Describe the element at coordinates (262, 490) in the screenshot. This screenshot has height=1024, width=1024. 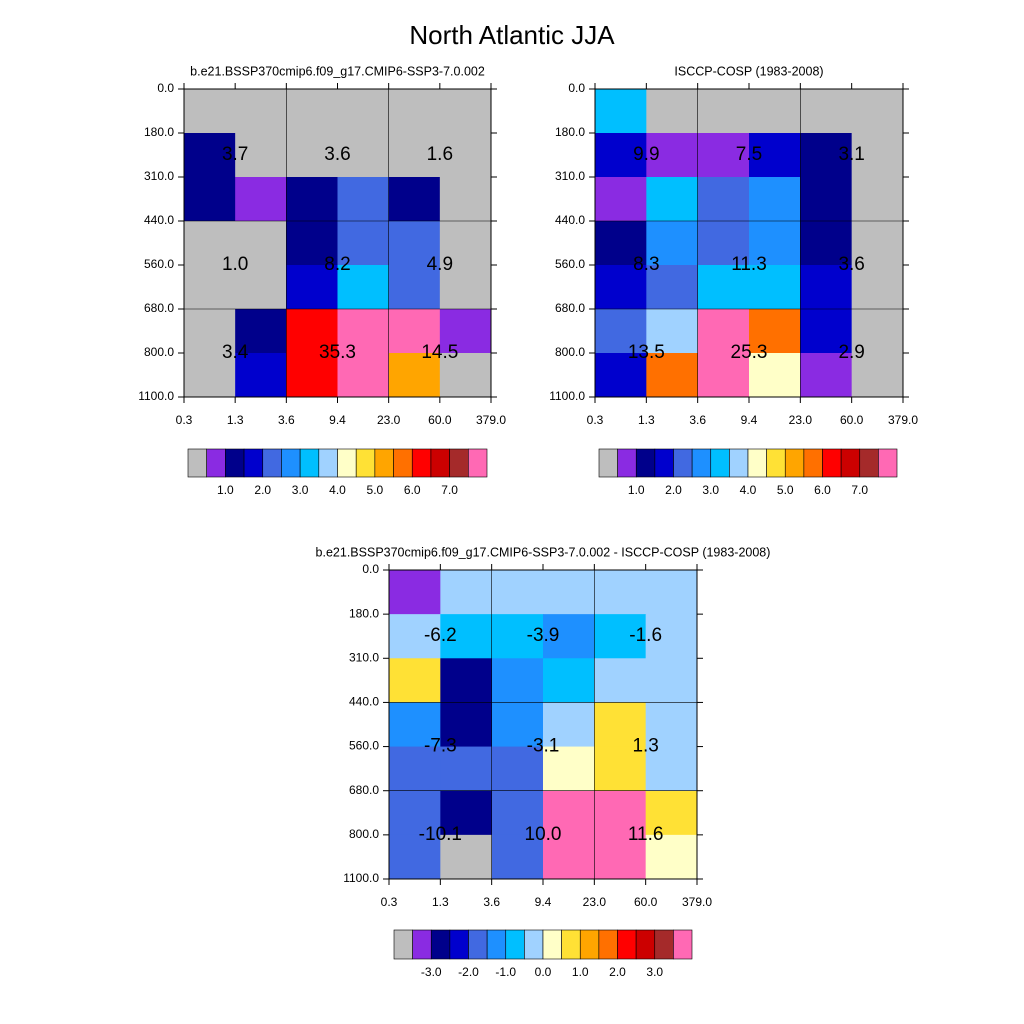
I see `colorbar-tick-label: 2.0` at that location.